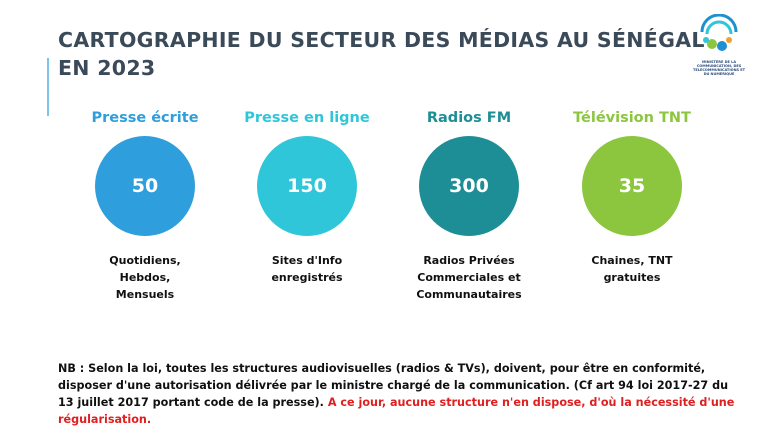 This screenshot has width=768, height=438. Describe the element at coordinates (632, 269) in the screenshot. I see `item-description: Chaines, TNT gratuites` at that location.